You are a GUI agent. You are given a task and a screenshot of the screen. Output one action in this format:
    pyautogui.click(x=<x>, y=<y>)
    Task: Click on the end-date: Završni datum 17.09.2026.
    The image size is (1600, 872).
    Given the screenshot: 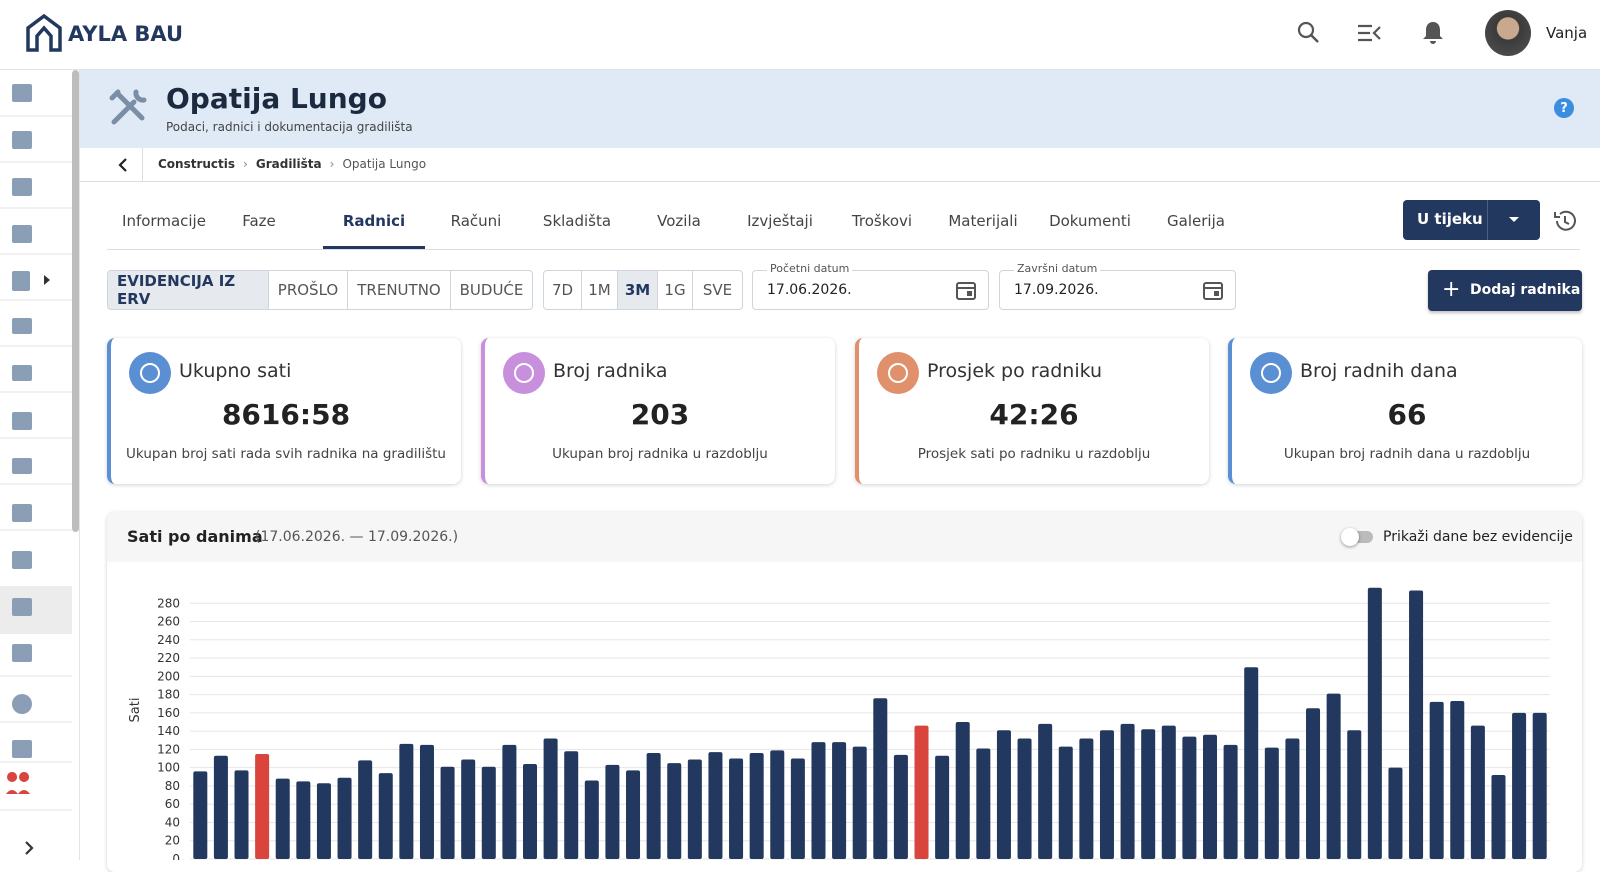 What is the action you would take?
    pyautogui.click(x=1117, y=286)
    